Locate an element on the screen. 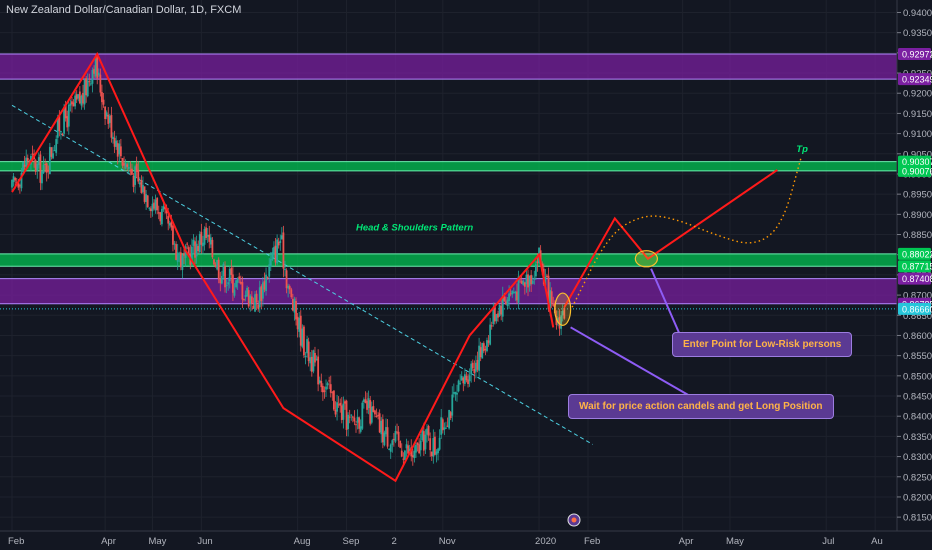  price-tag-label: 0.86660 is located at coordinates (917, 309).